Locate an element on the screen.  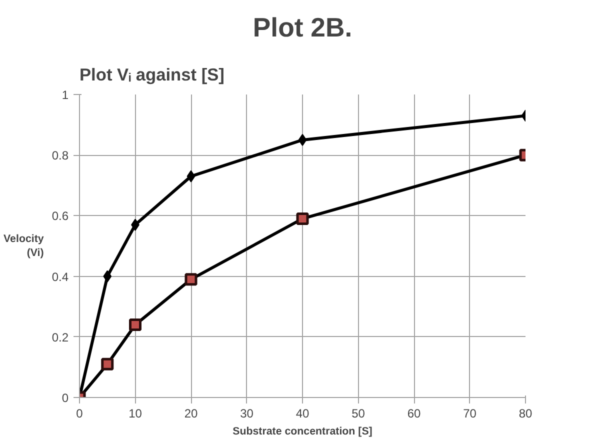
chart-subtitle: Plot Vᵢ against [S] is located at coordinates (152, 74).